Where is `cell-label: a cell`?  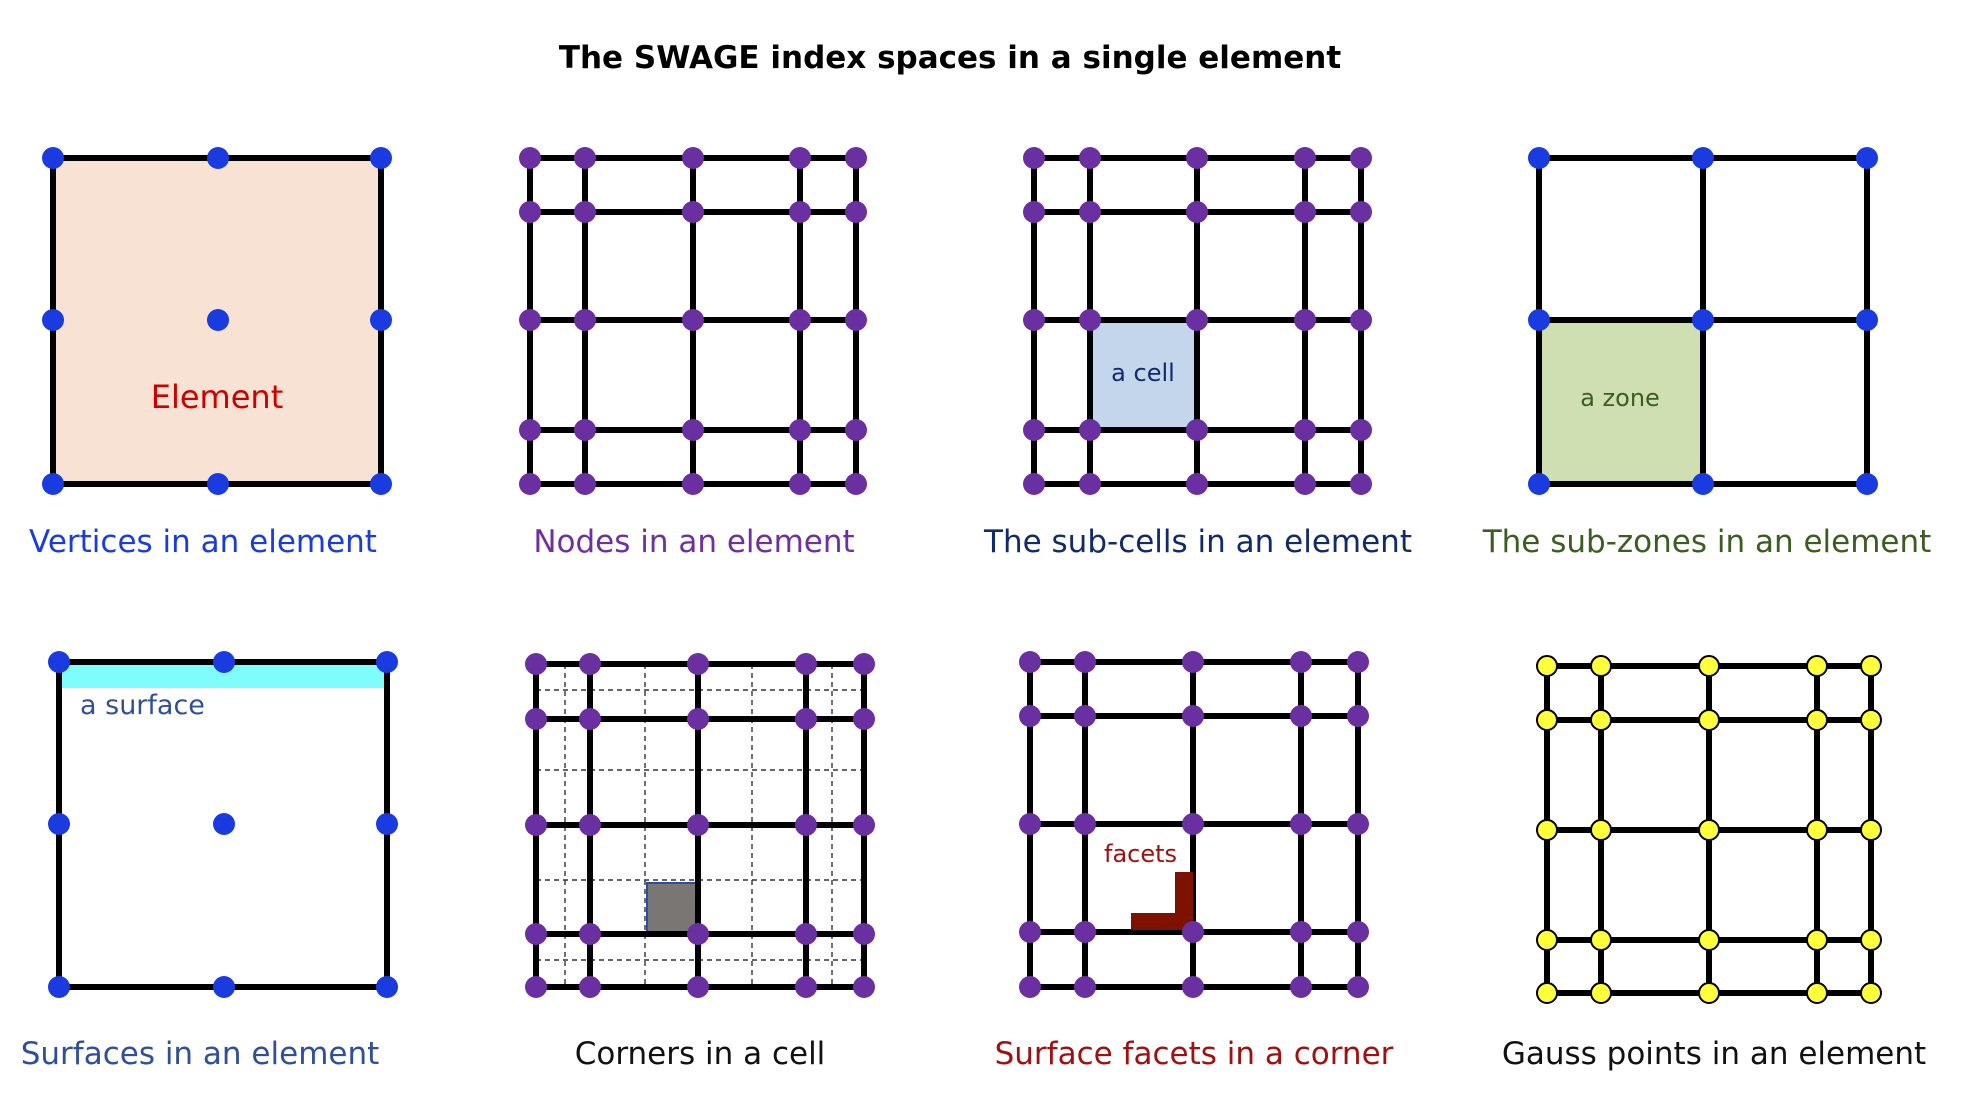 cell-label: a cell is located at coordinates (1143, 373).